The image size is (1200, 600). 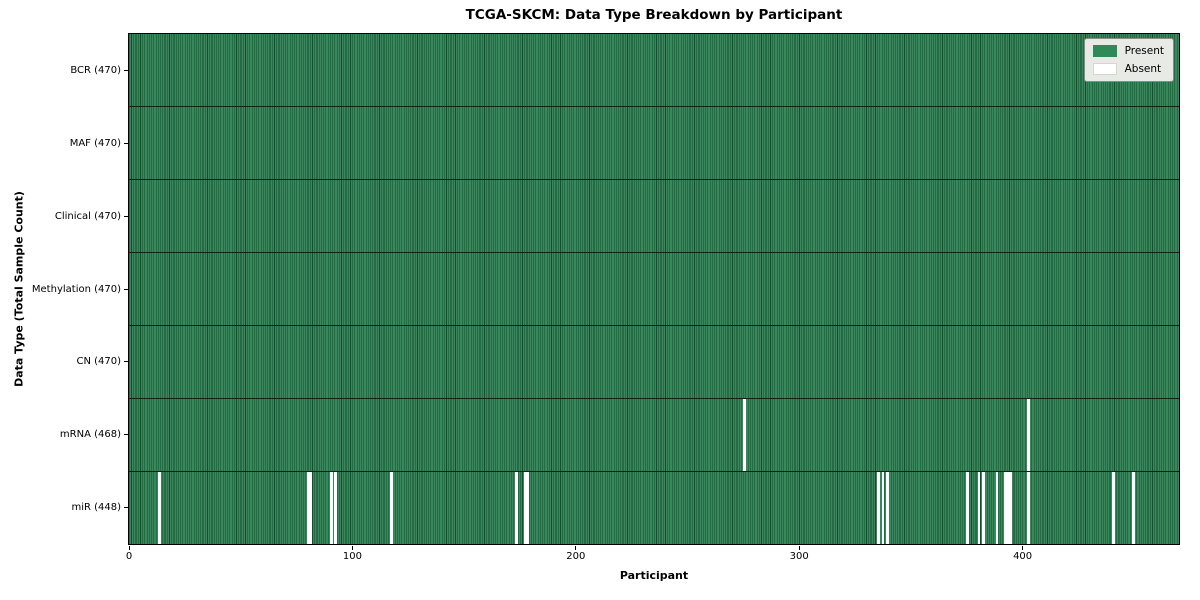 I want to click on heatmap-row-bcr, so click(x=654, y=70).